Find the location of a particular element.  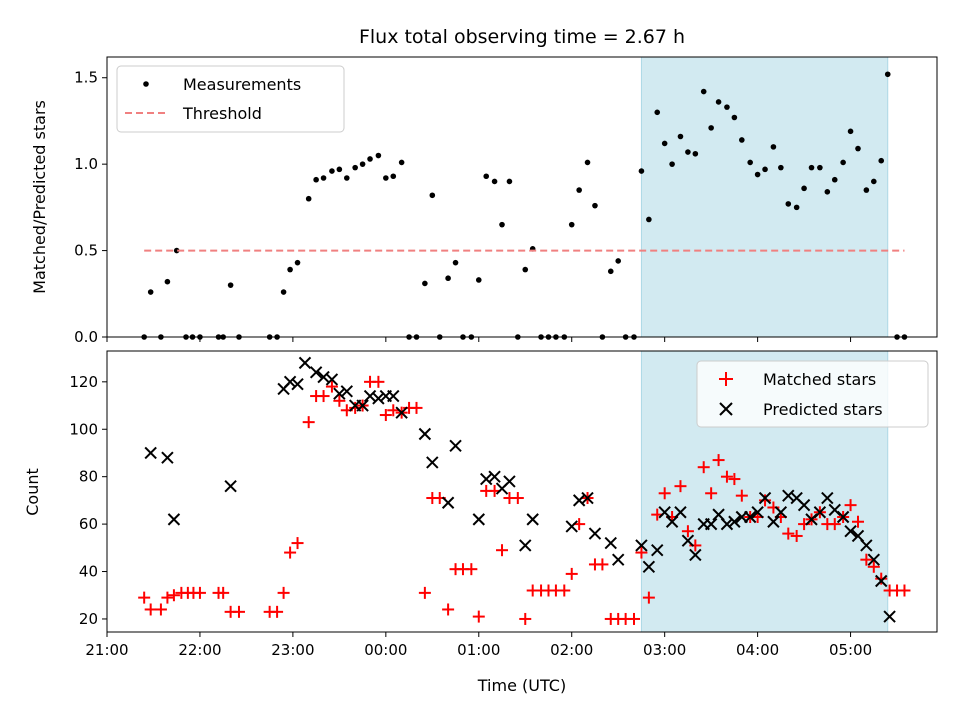

ratio-y-axis-label: Matched/Predicted stars is located at coordinates (39, 197).